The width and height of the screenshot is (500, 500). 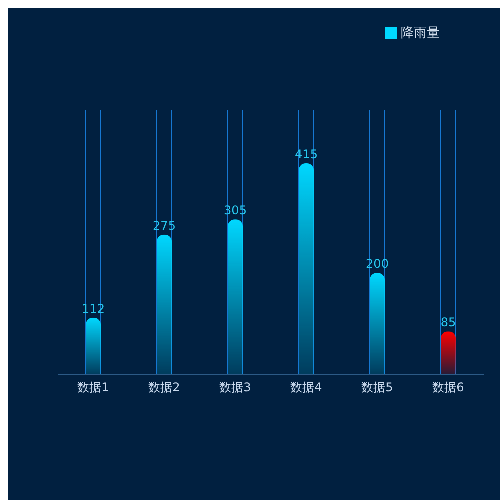 I want to click on data-label: 85, so click(x=448, y=323).